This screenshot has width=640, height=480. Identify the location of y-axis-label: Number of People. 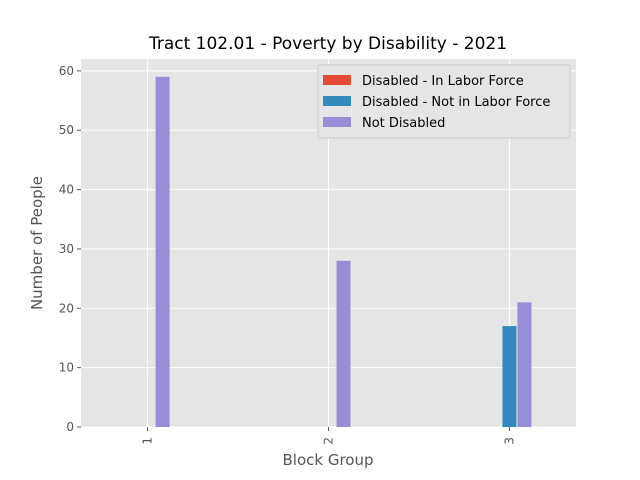
(37, 243).